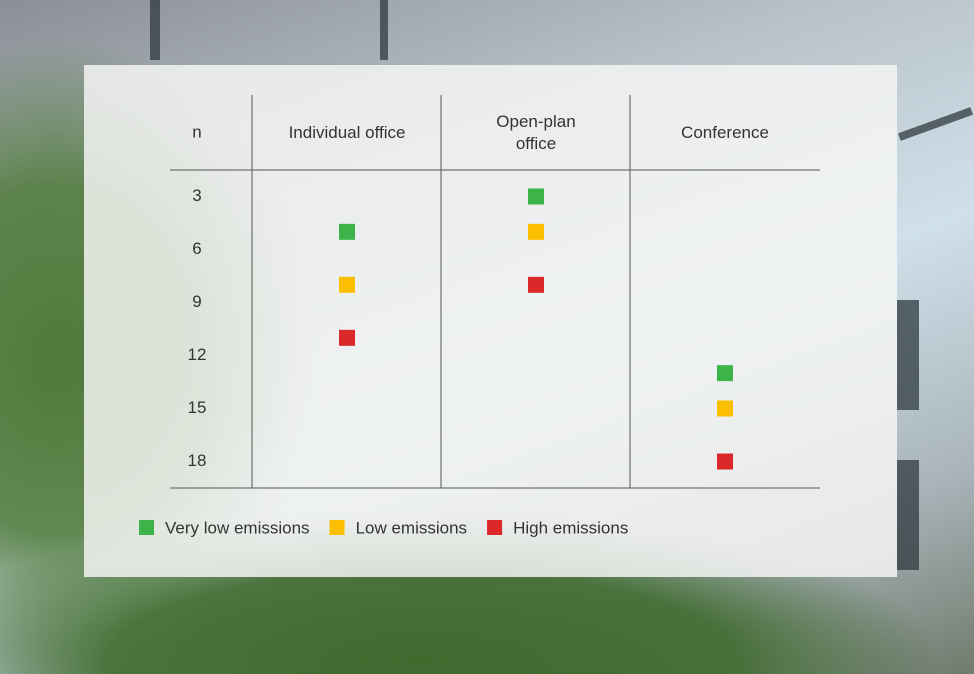  I want to click on y-tick-label: 18, so click(197, 460).